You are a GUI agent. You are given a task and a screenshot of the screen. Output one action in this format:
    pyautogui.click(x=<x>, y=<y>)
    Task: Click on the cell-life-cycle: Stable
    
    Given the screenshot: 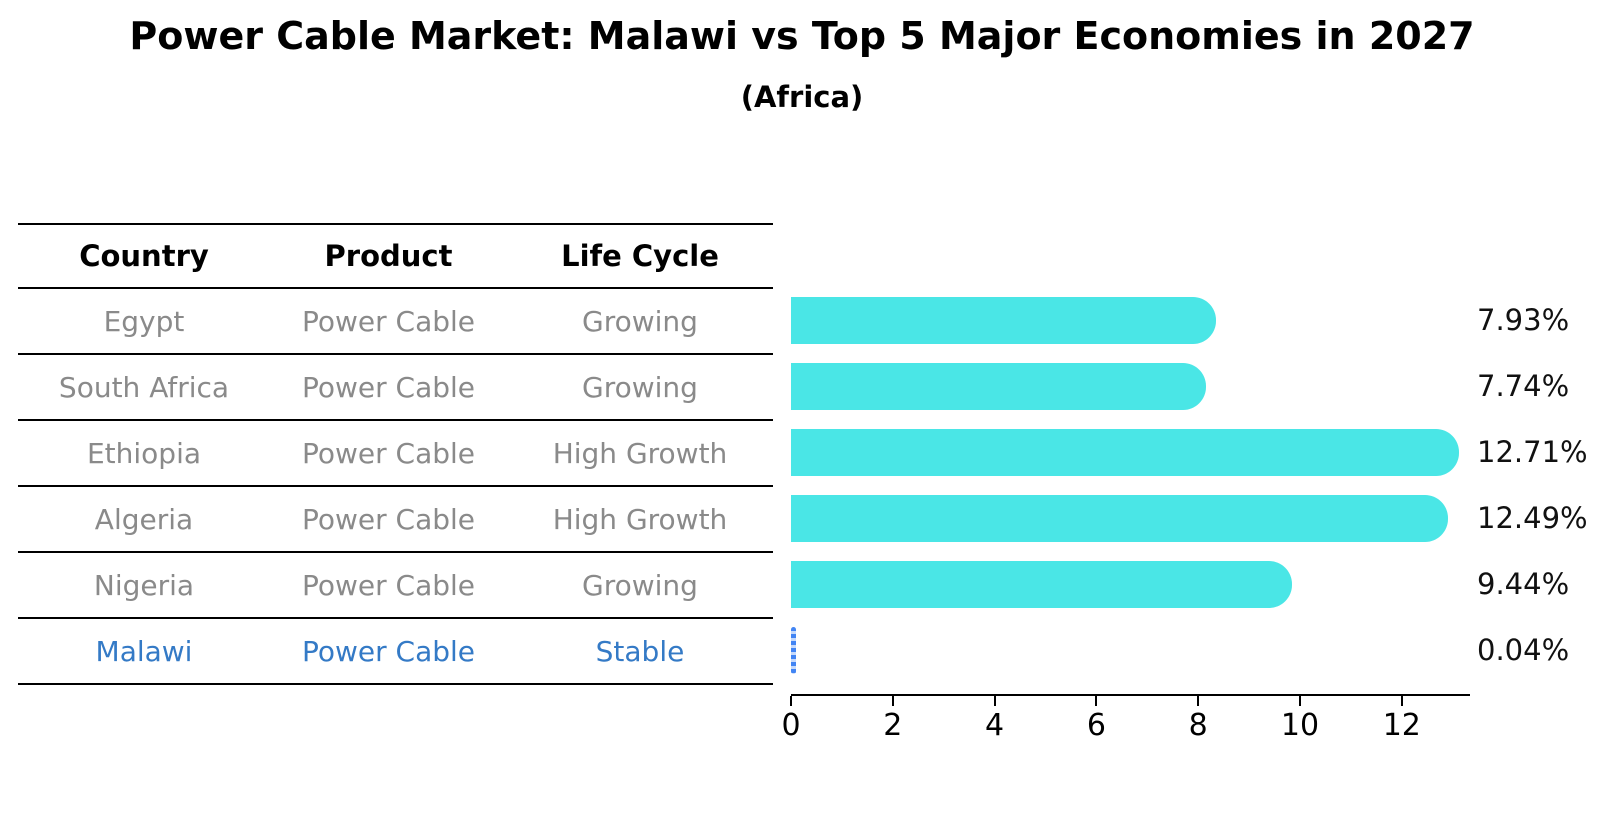 What is the action you would take?
    pyautogui.click(x=640, y=651)
    